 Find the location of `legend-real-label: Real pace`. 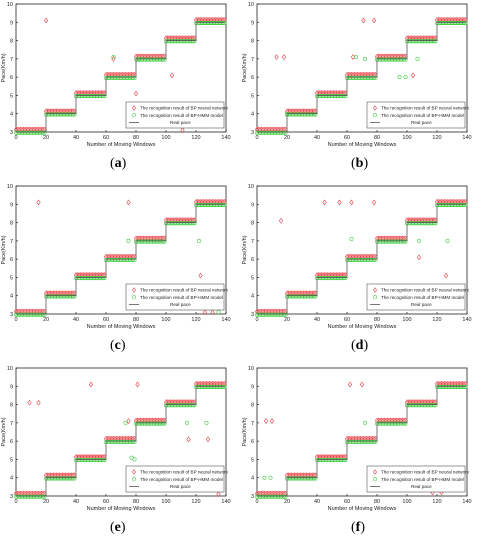

legend-real-label: Real pace is located at coordinates (421, 122).